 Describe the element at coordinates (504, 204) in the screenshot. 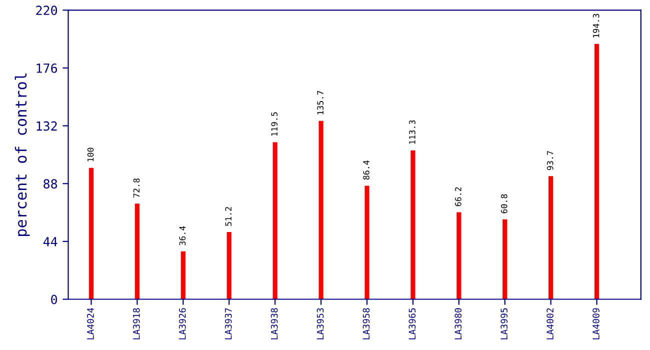

I see `data-label: 60.8` at that location.